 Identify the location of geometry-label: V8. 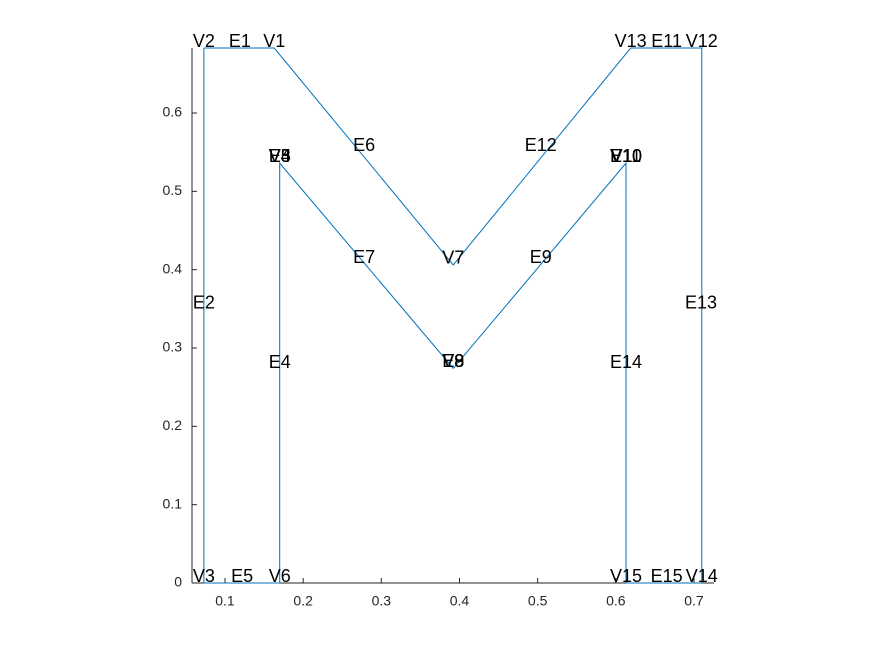
(453, 361).